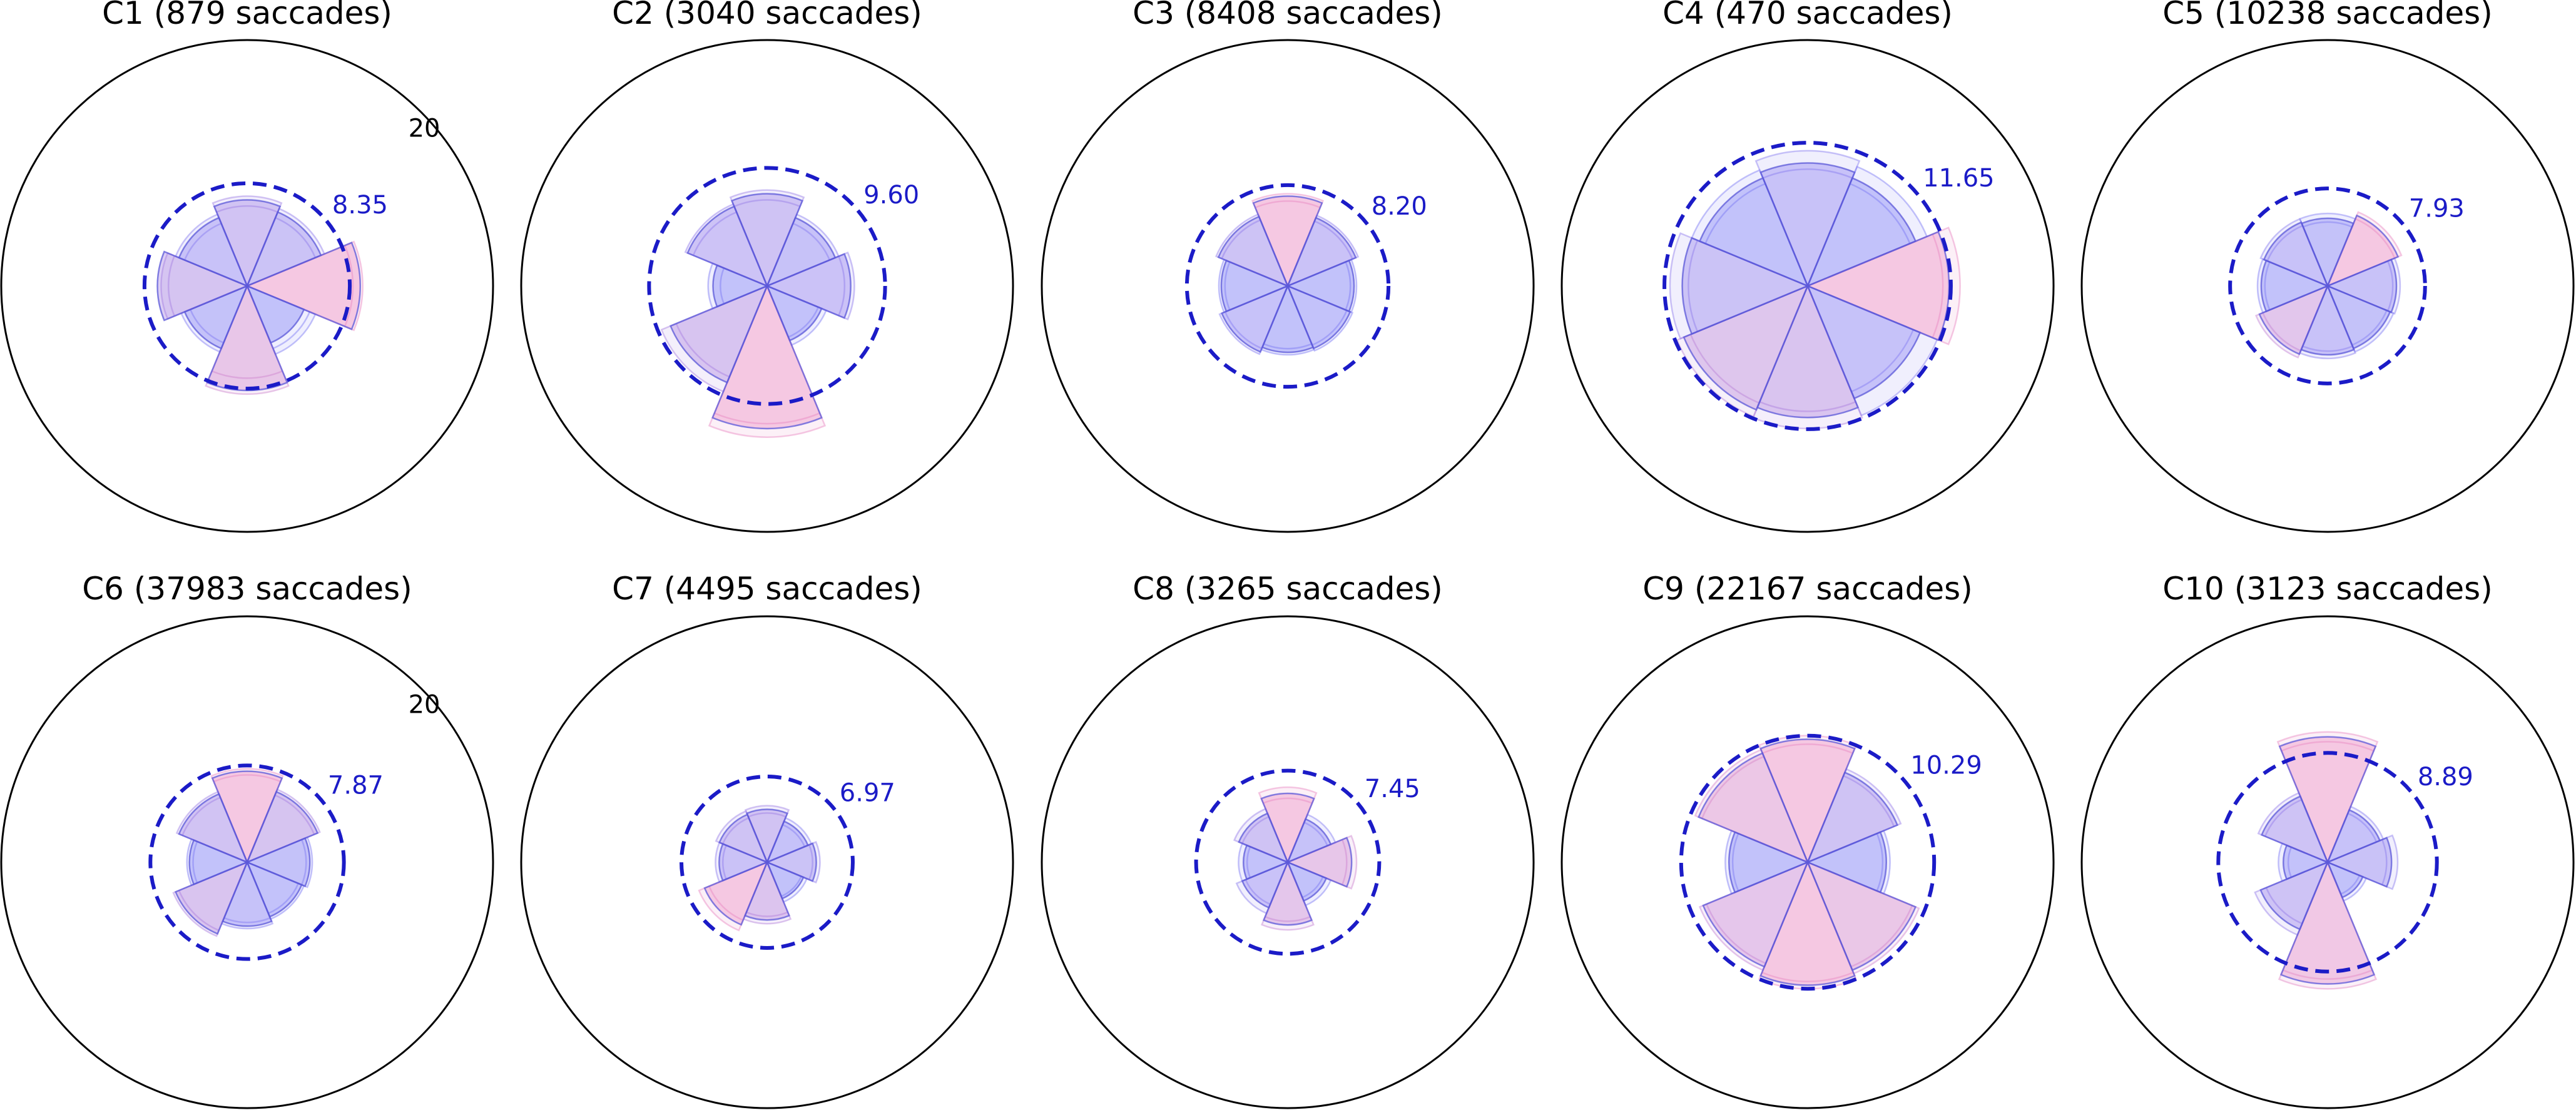  Describe the element at coordinates (1288, 16) in the screenshot. I see `panel-title: C3 (8408 saccades)` at that location.